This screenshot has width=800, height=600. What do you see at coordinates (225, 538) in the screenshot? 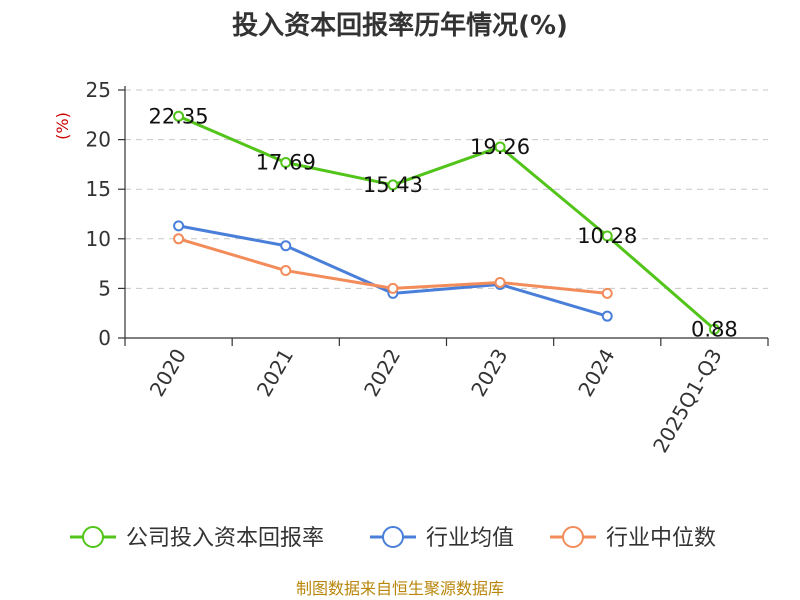
I see `legend-label: 公司投入资本回报率` at bounding box center [225, 538].